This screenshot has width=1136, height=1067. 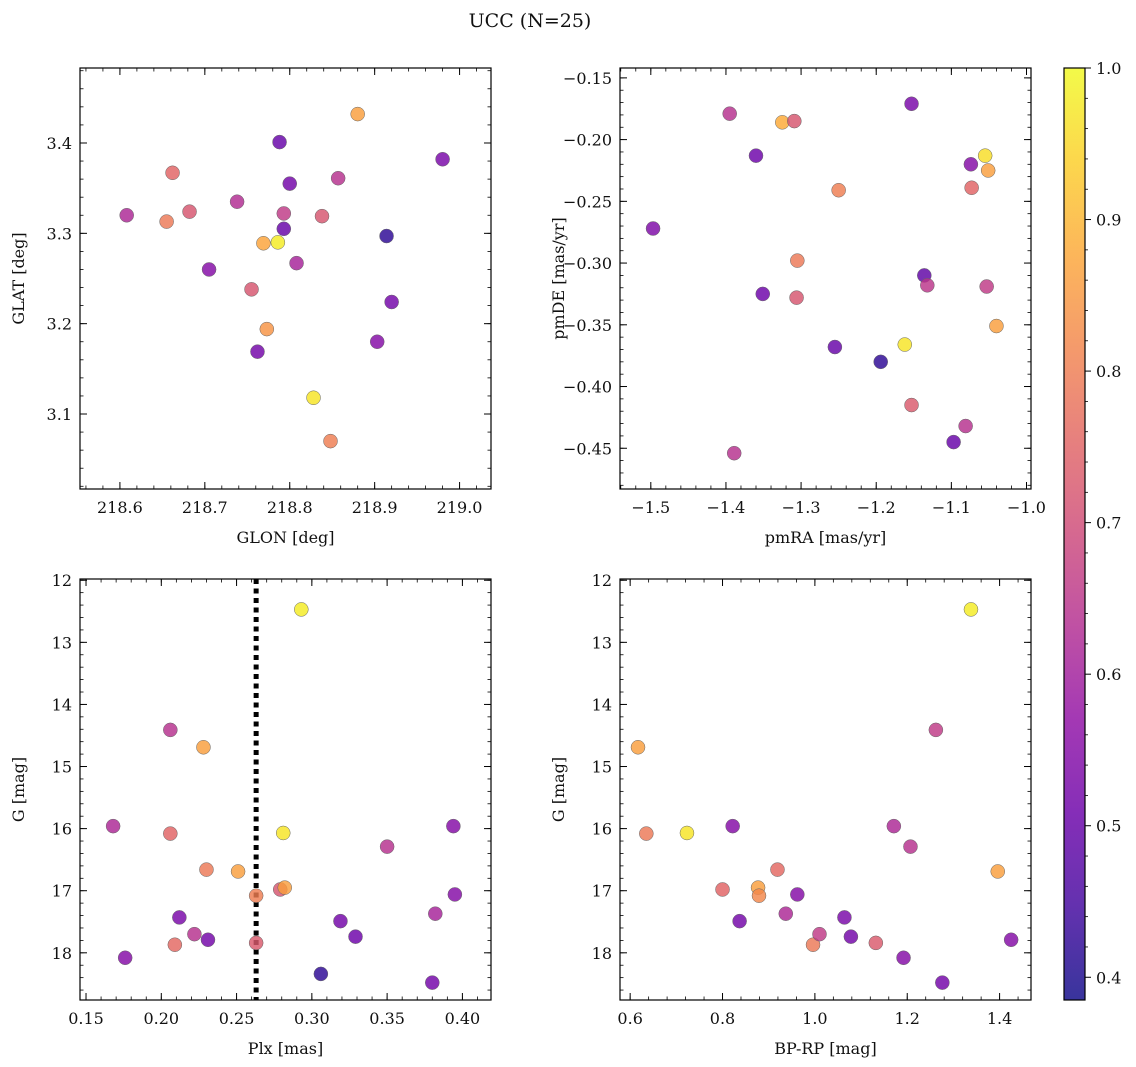 I want to click on x-axis-label: GLON [deg], so click(x=285, y=537).